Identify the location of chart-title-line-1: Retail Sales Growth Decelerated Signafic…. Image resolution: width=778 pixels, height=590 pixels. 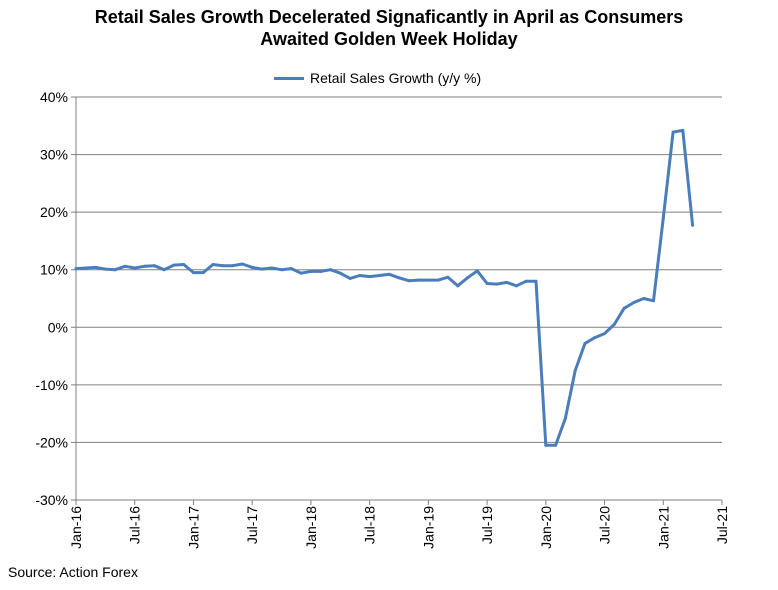
(389, 17).